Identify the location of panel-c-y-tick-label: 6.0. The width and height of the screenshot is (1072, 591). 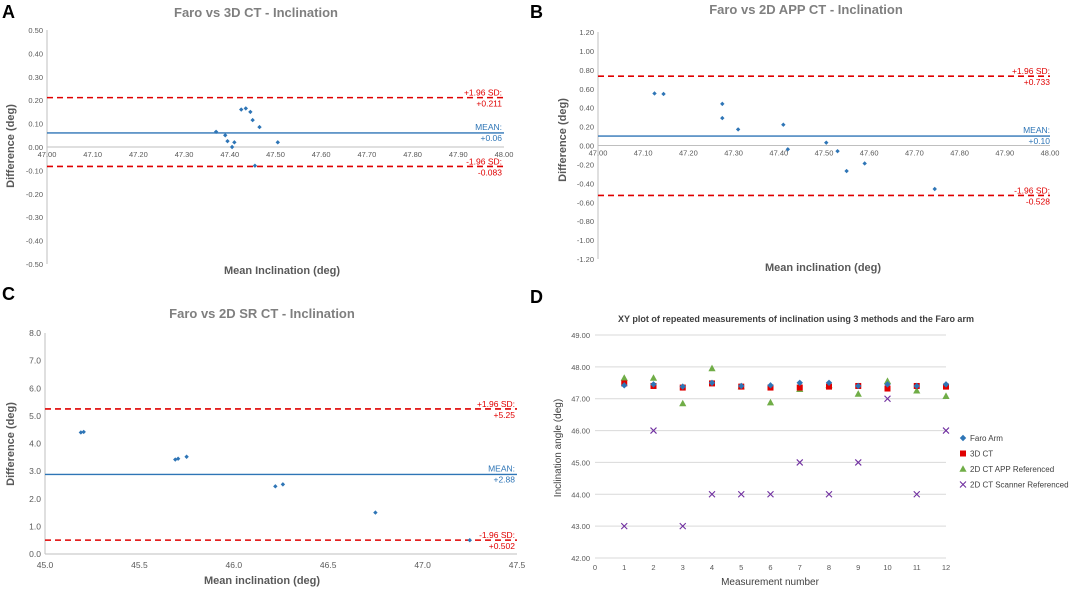
(35, 388).